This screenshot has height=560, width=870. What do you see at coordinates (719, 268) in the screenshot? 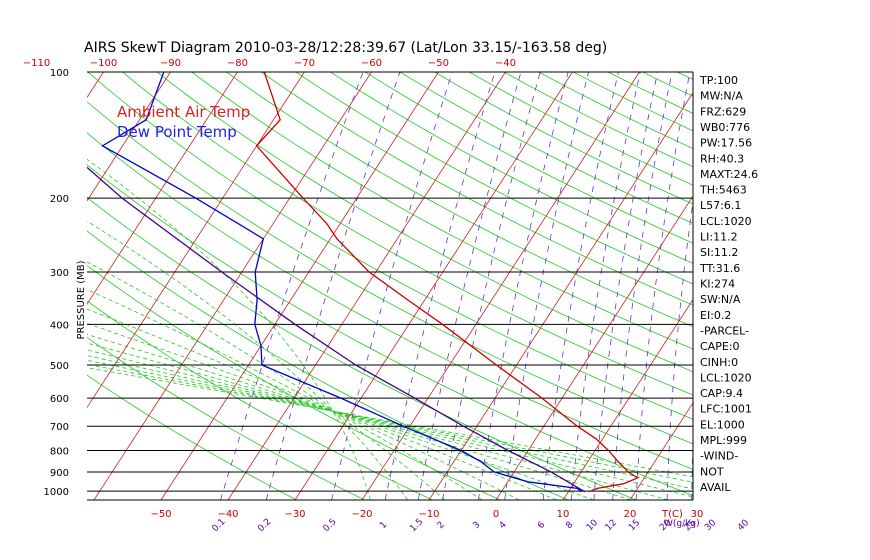
I see `index-item: TT:31.6` at bounding box center [719, 268].